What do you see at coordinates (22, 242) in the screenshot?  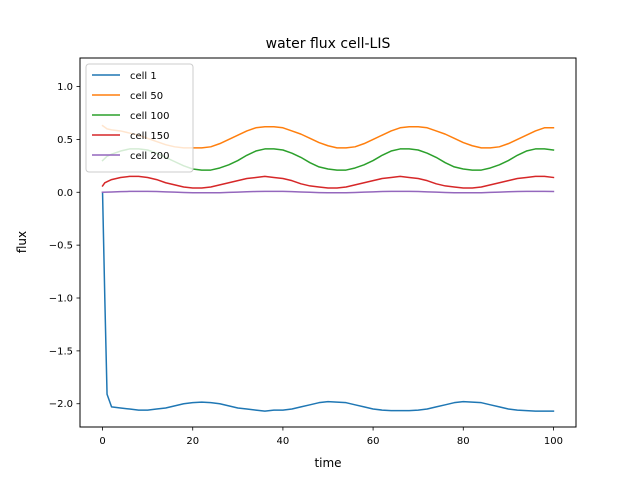 I see `y-axis-label: flux` at bounding box center [22, 242].